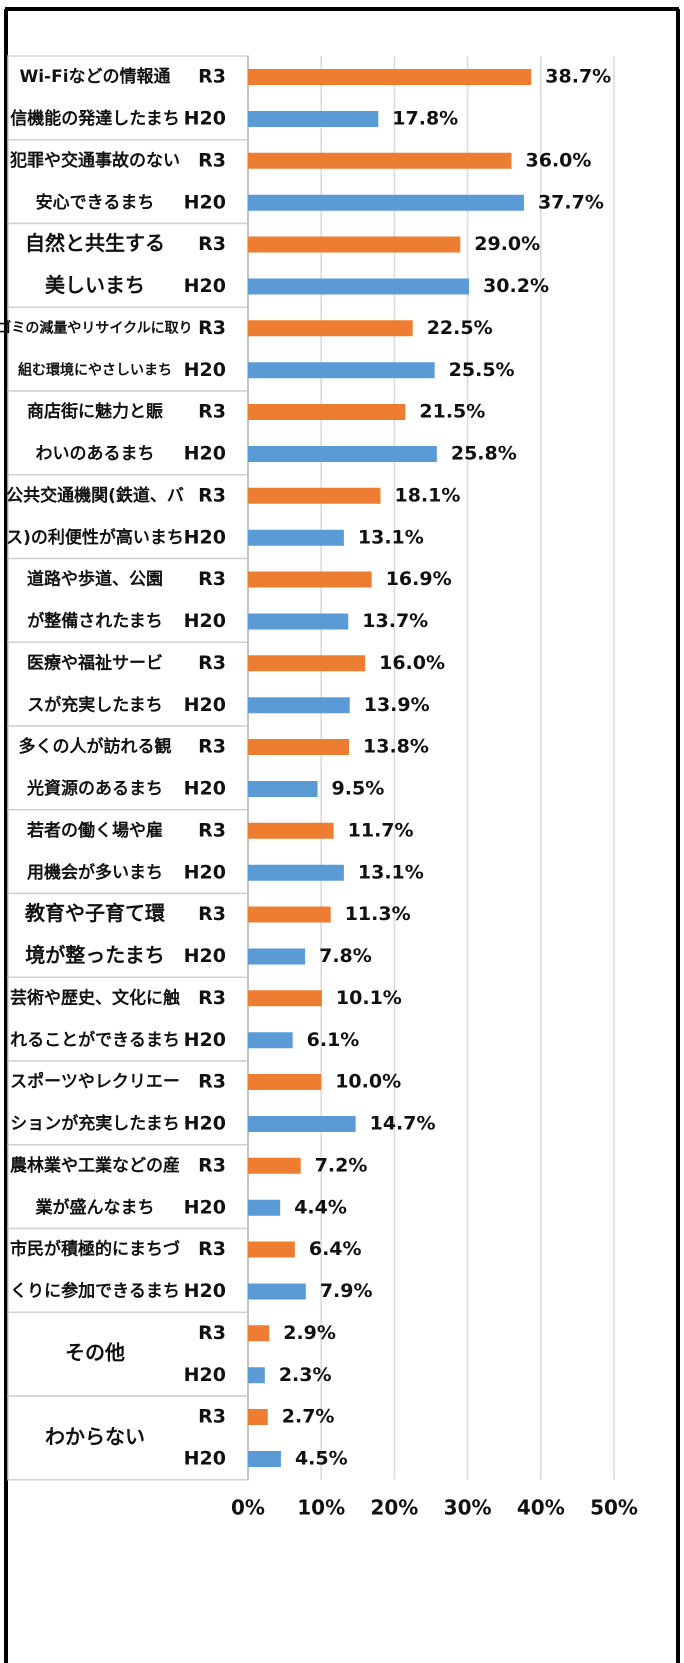 The image size is (684, 1663). Describe the element at coordinates (559, 160) in the screenshot. I see `value-label: 36.0%` at that location.